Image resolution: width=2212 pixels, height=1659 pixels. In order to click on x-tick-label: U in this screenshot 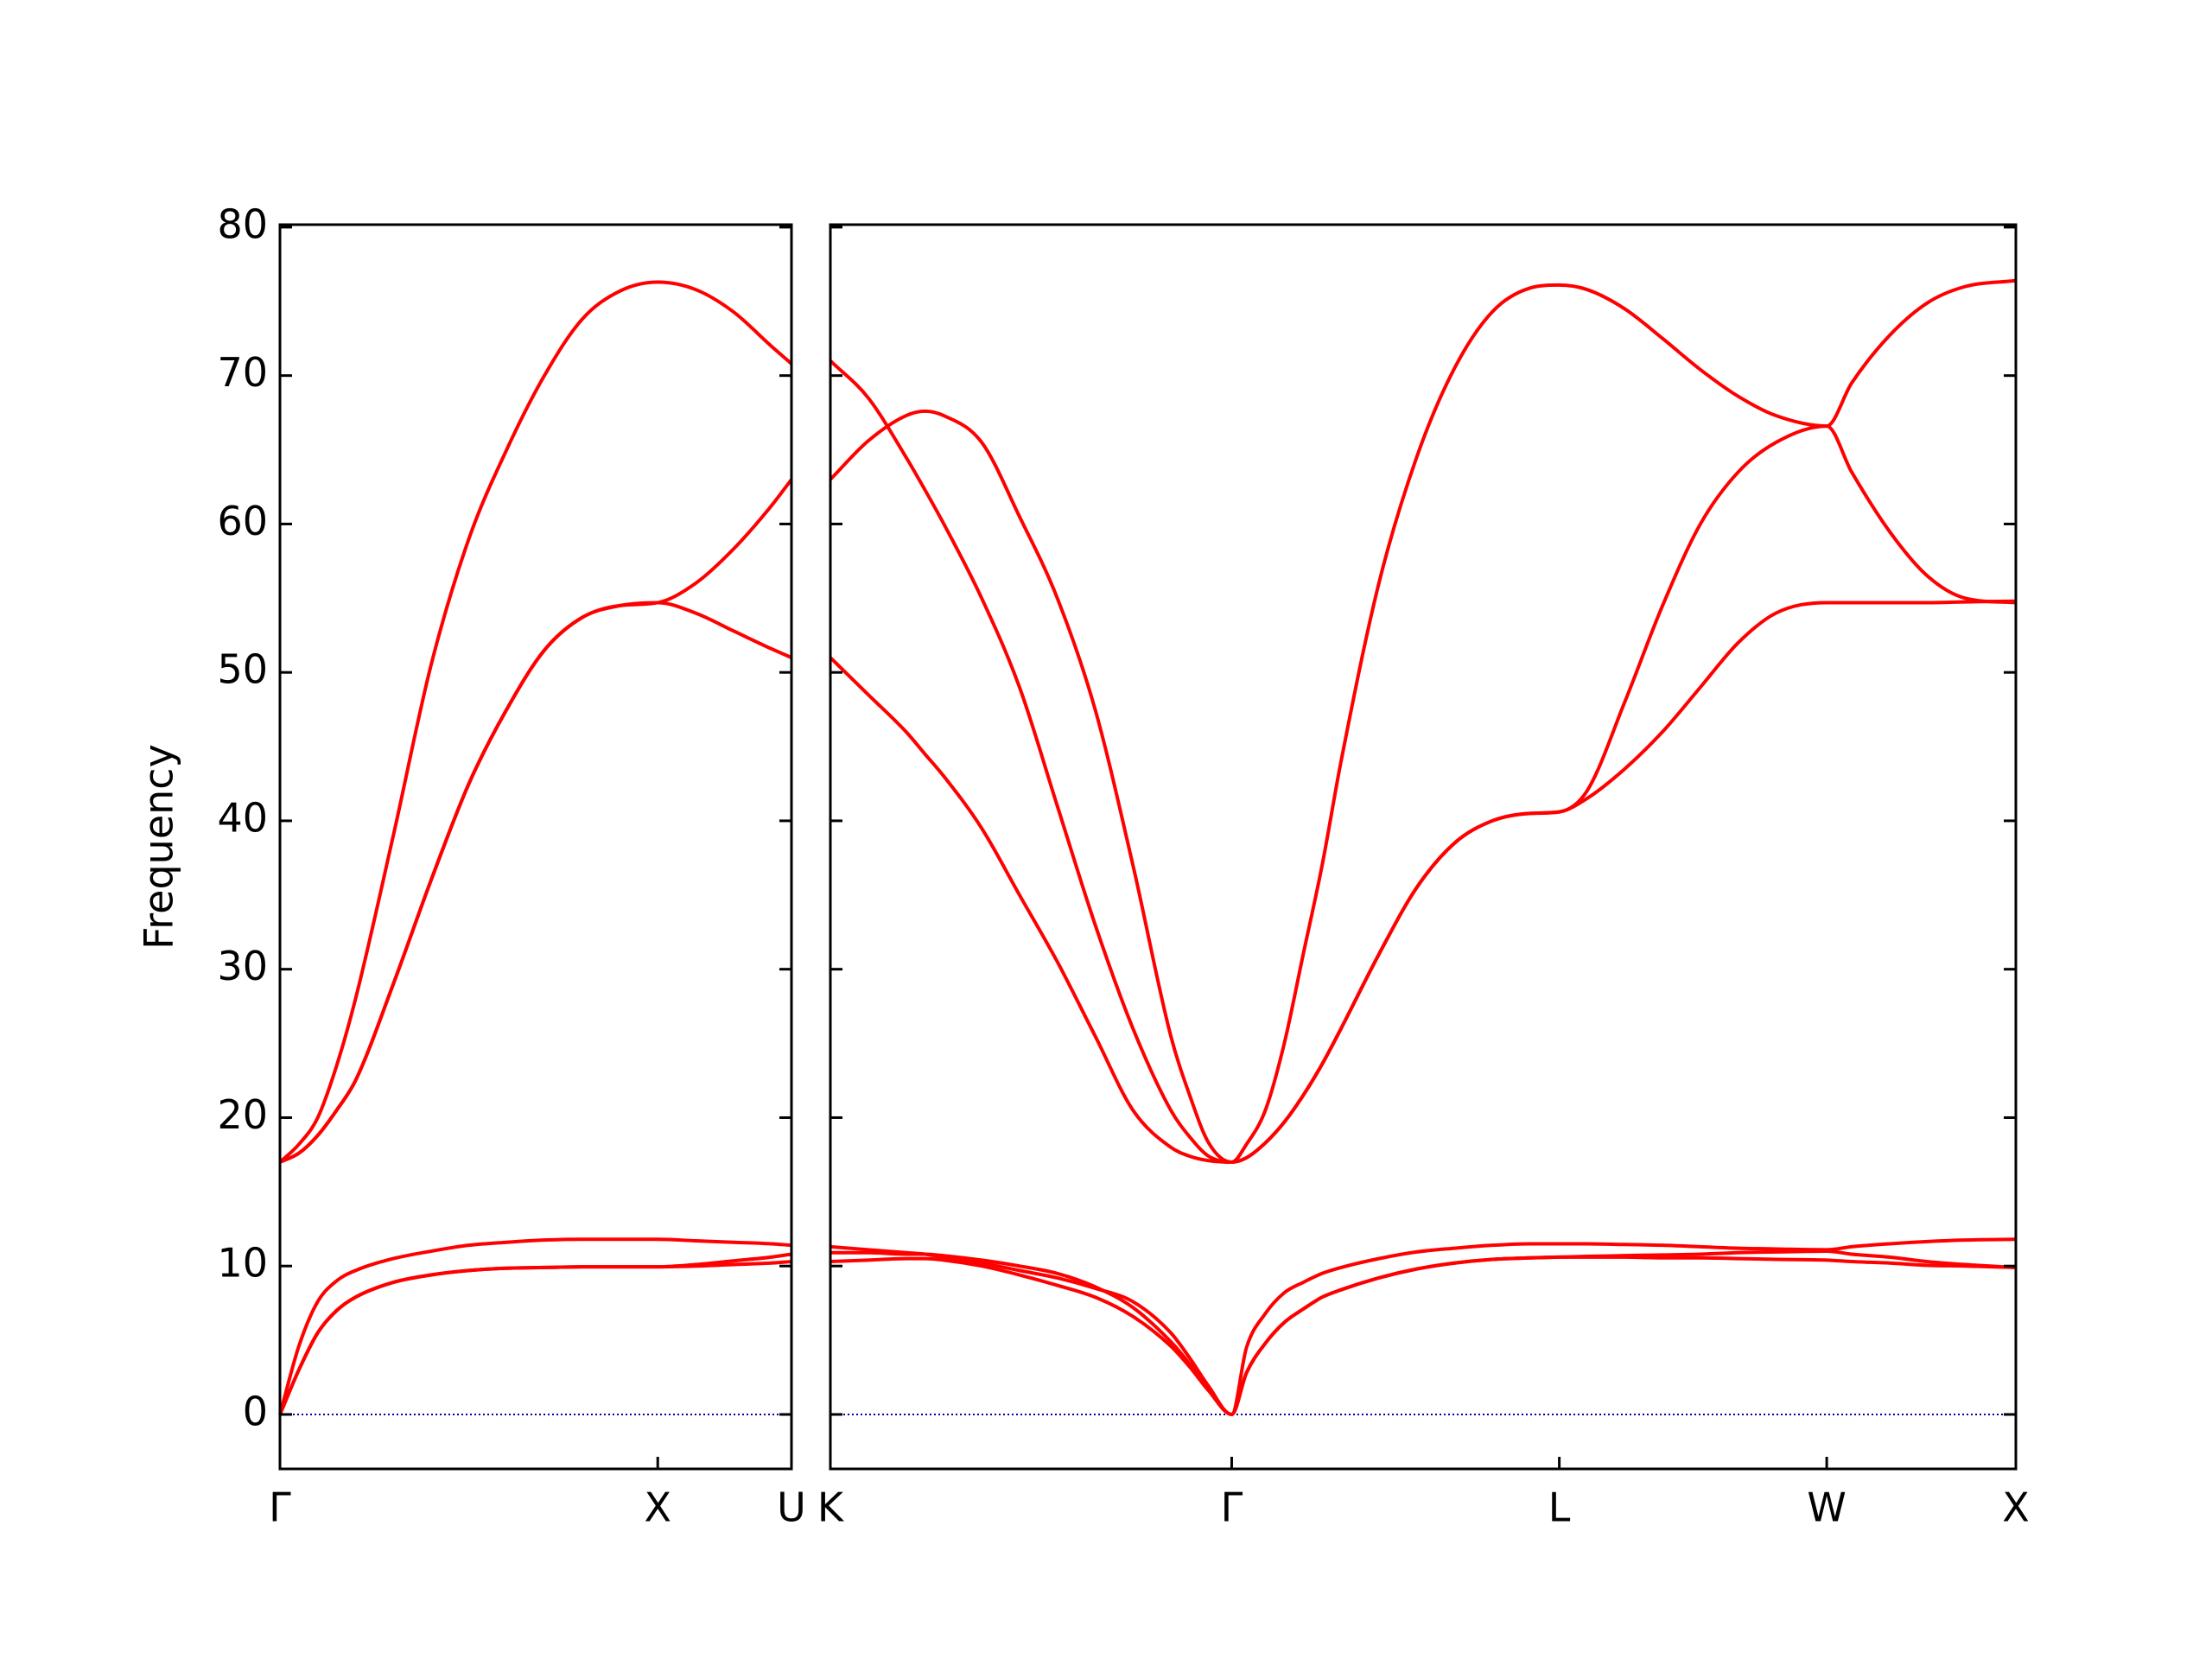, I will do `click(791, 1507)`.